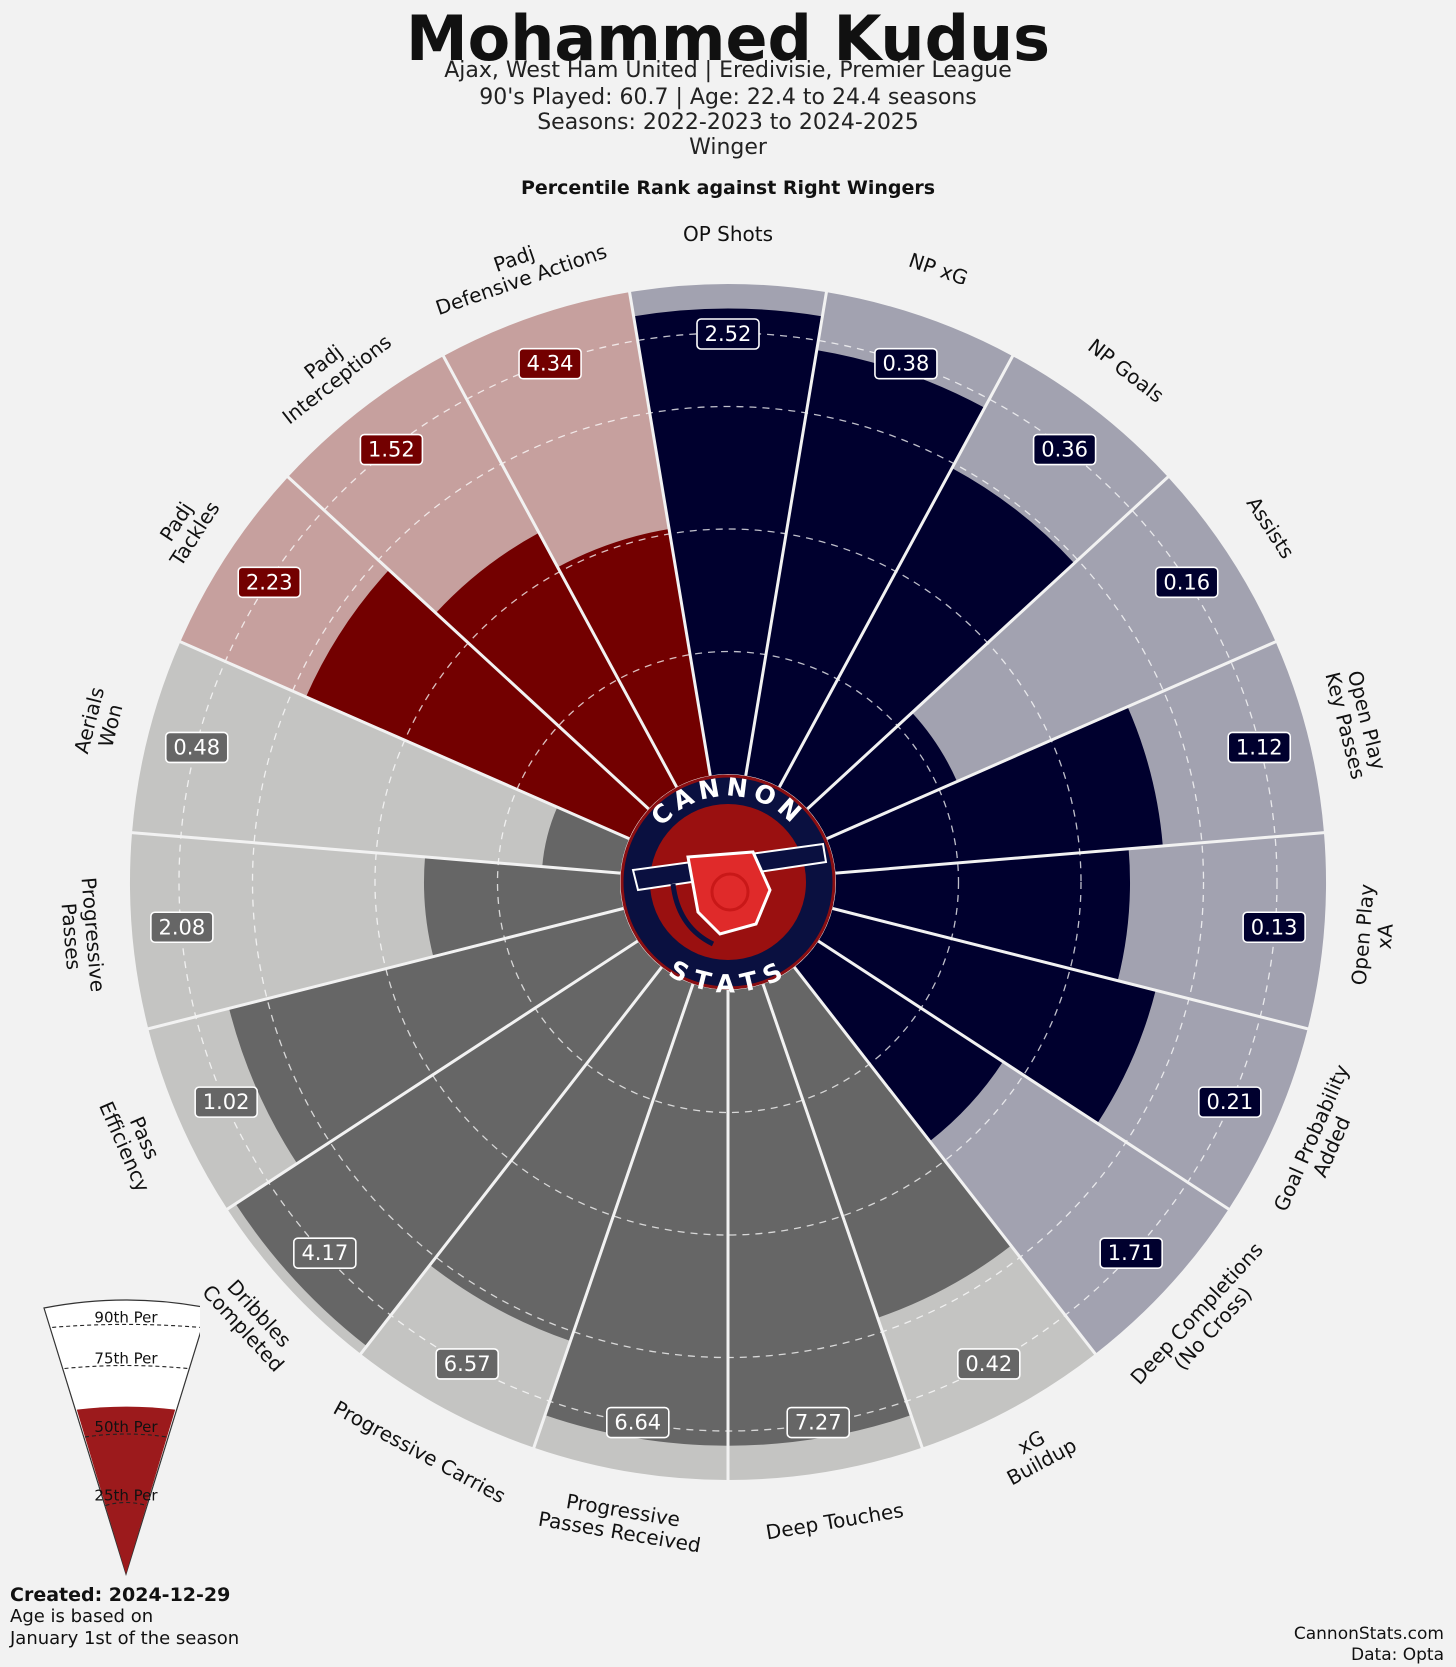 The height and width of the screenshot is (1667, 1456). Describe the element at coordinates (467, 1364) in the screenshot. I see `value-label: 6.57` at that location.